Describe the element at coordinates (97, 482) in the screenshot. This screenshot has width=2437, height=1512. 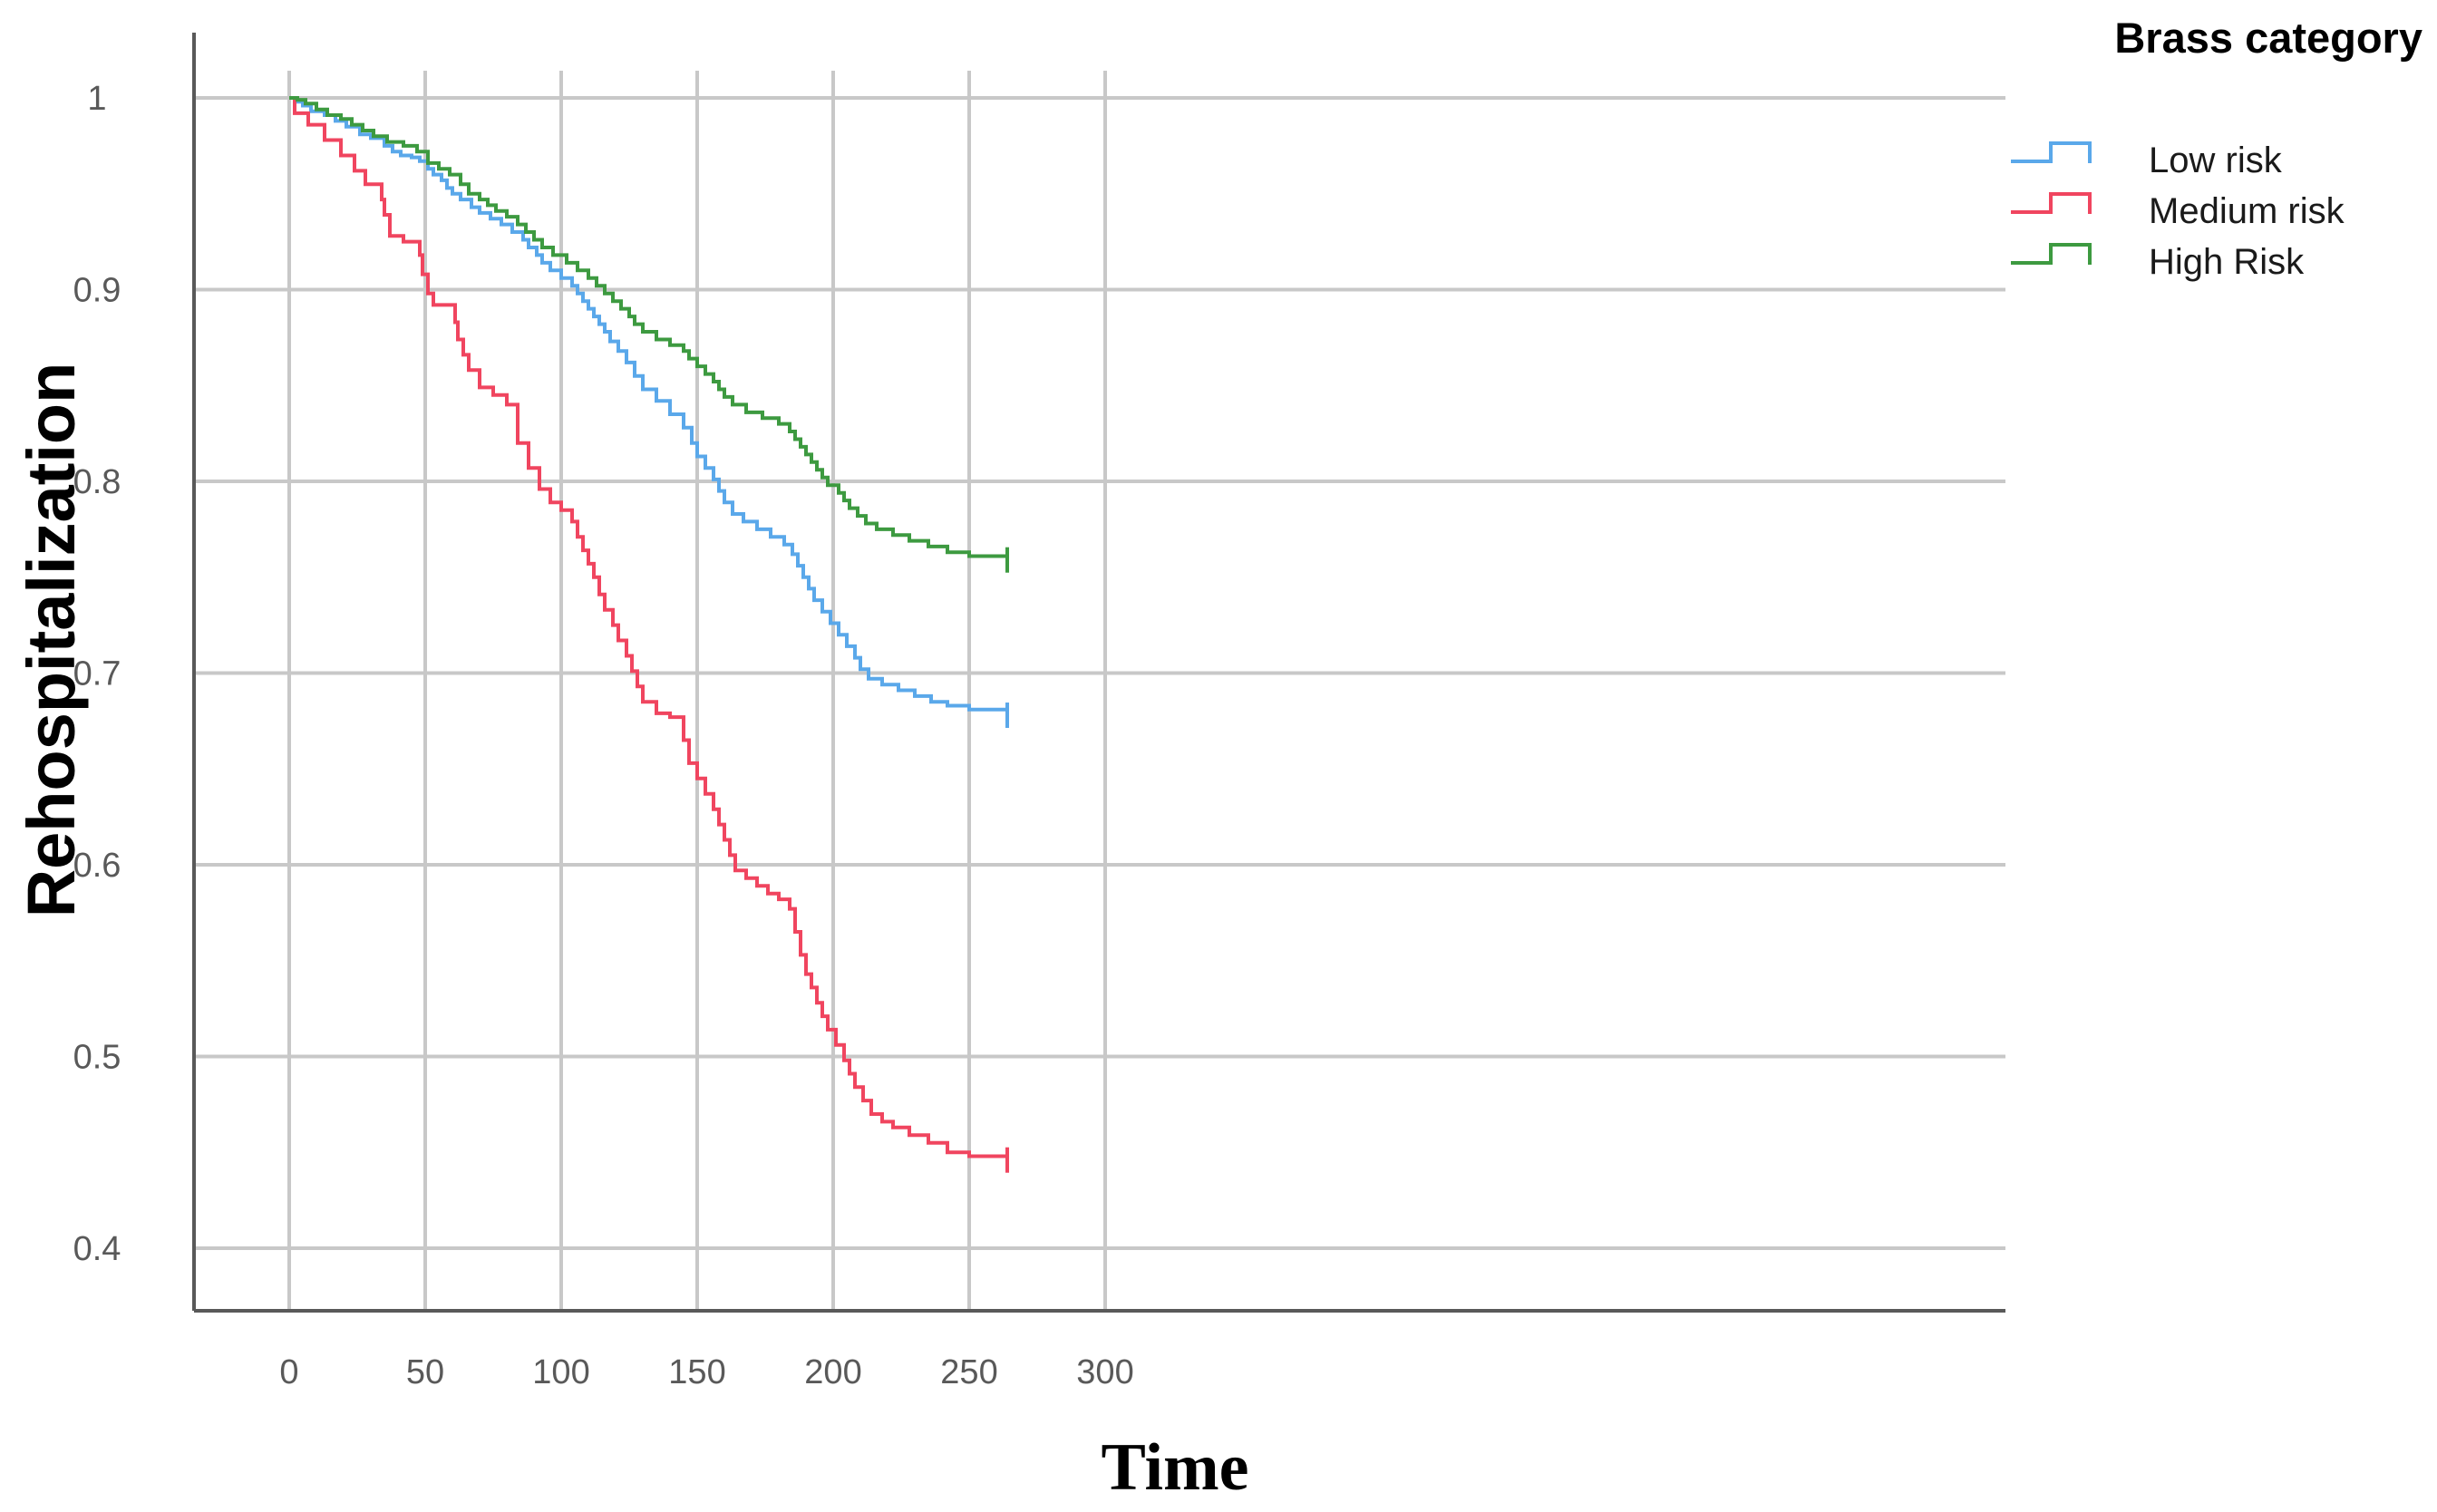
I see `y-tick-label: 0.8` at that location.